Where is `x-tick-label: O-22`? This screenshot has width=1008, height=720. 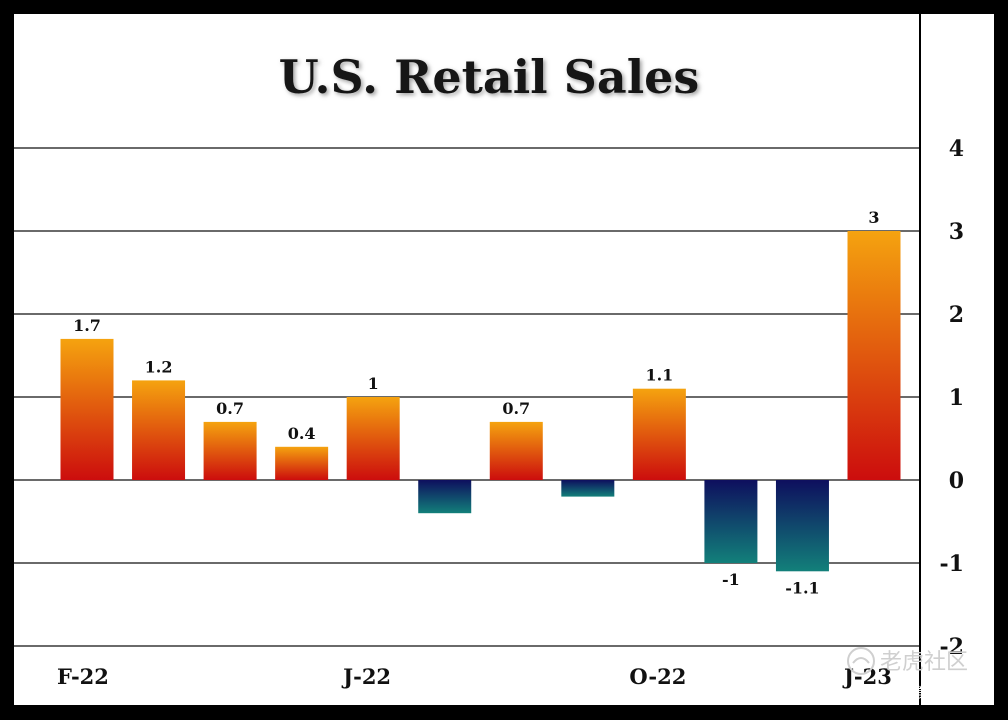 x-tick-label: O-22 is located at coordinates (657, 676).